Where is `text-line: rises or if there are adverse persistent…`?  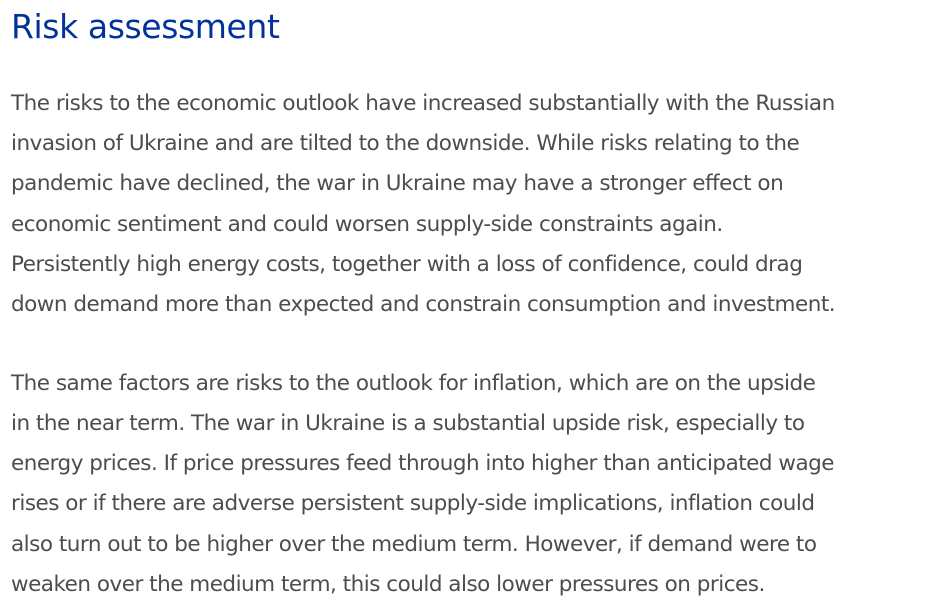
text-line: rises or if there are adverse persistent… is located at coordinates (413, 504).